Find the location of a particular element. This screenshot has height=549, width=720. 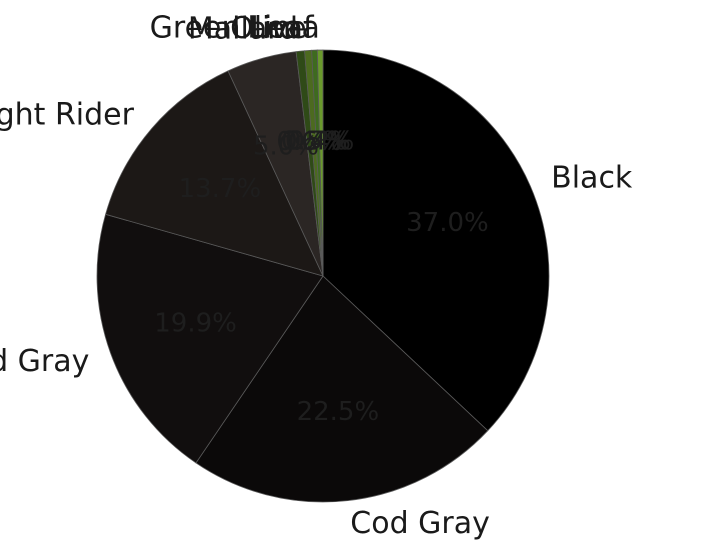

slice-category-label: Black is located at coordinates (592, 177).